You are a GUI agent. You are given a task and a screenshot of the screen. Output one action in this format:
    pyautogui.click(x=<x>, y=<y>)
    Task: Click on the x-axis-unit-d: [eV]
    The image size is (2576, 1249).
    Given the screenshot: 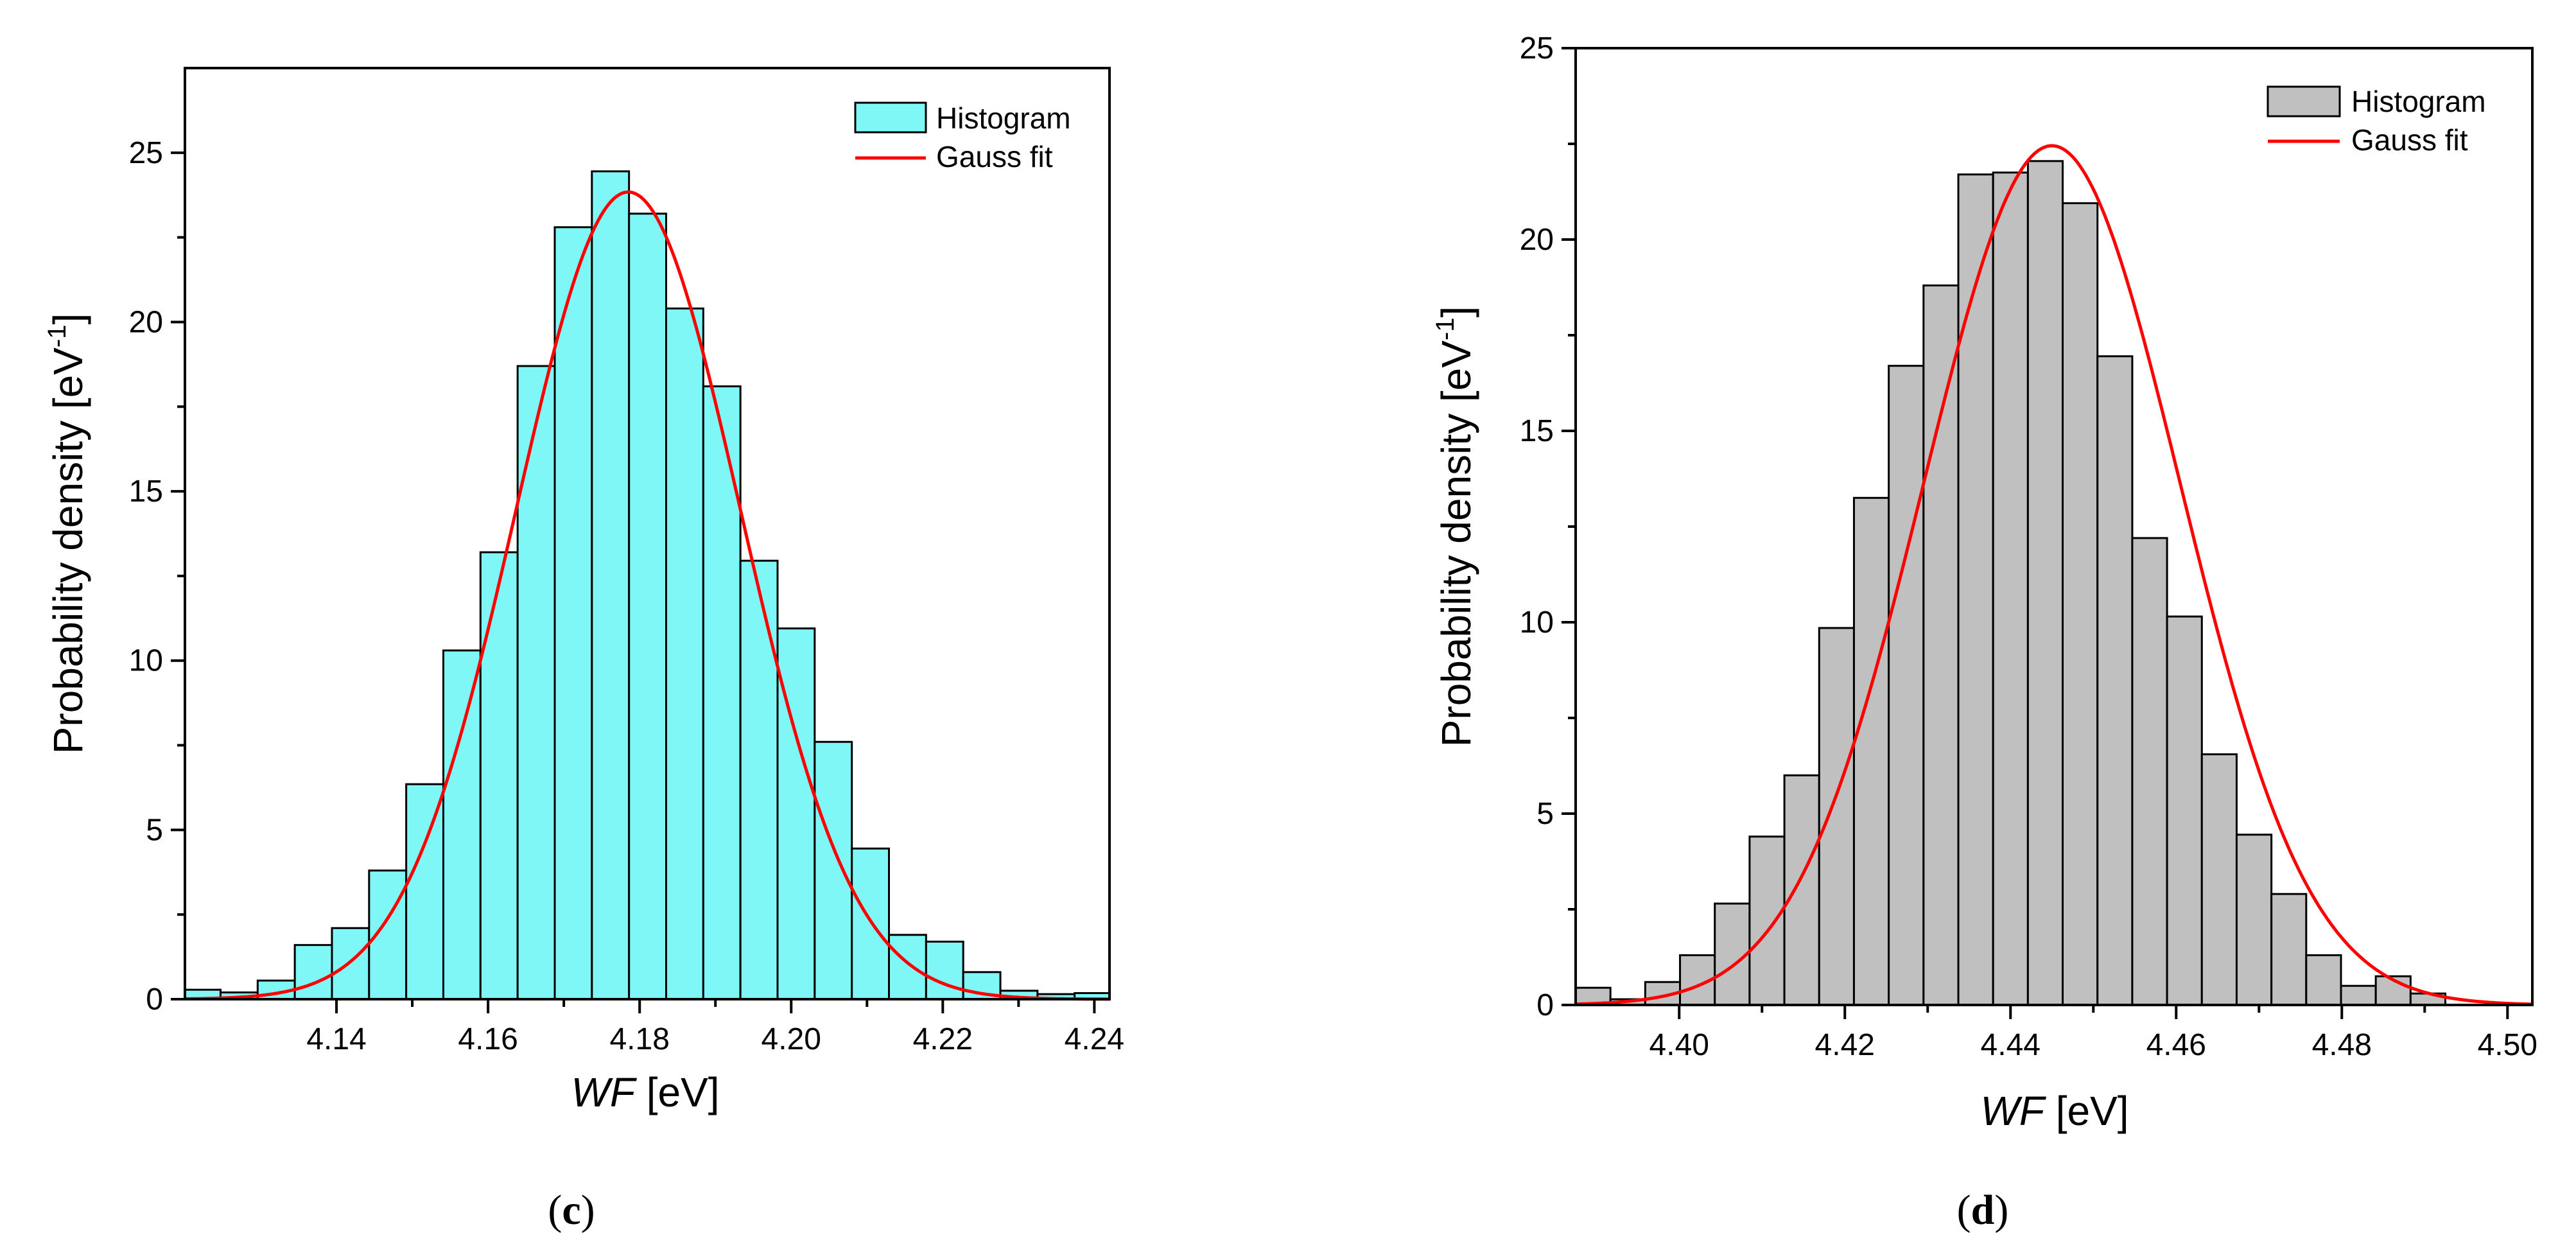 What is the action you would take?
    pyautogui.click(x=2086, y=1111)
    